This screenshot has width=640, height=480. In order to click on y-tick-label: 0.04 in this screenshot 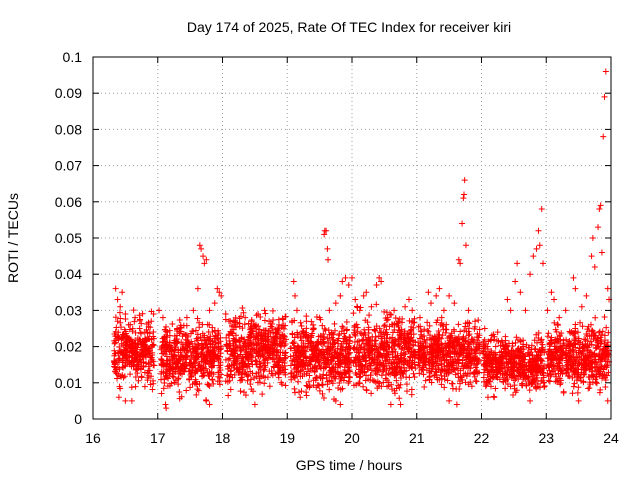, I will do `click(68, 274)`.